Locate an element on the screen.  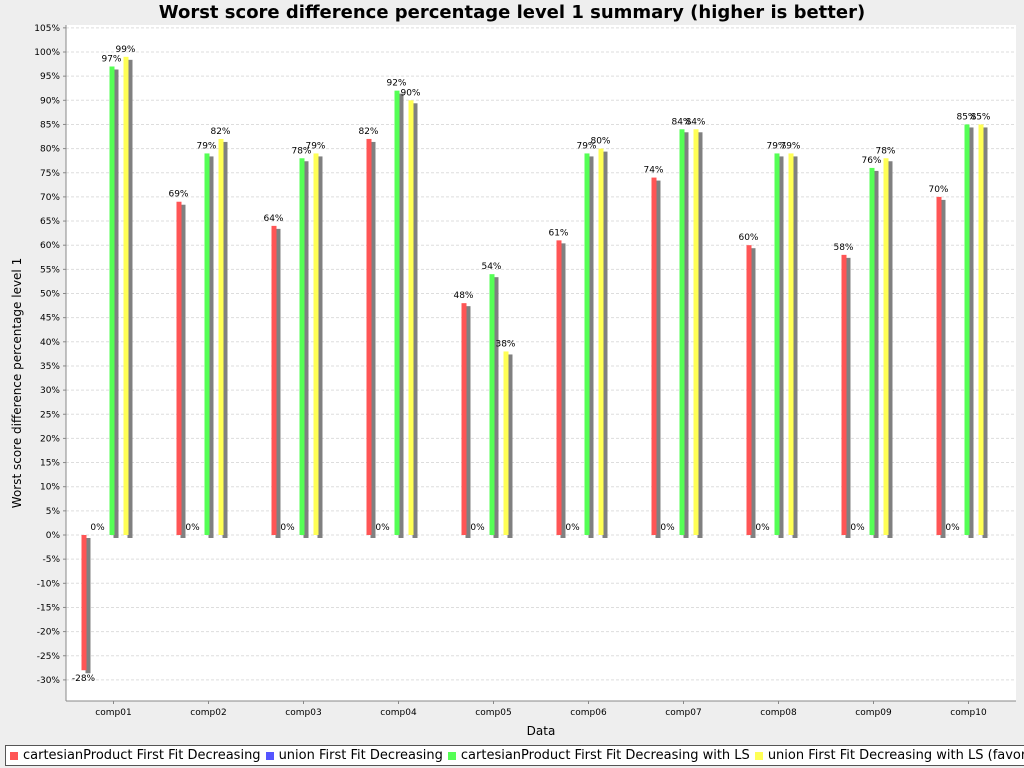
data-label: 69% is located at coordinates (178, 195).